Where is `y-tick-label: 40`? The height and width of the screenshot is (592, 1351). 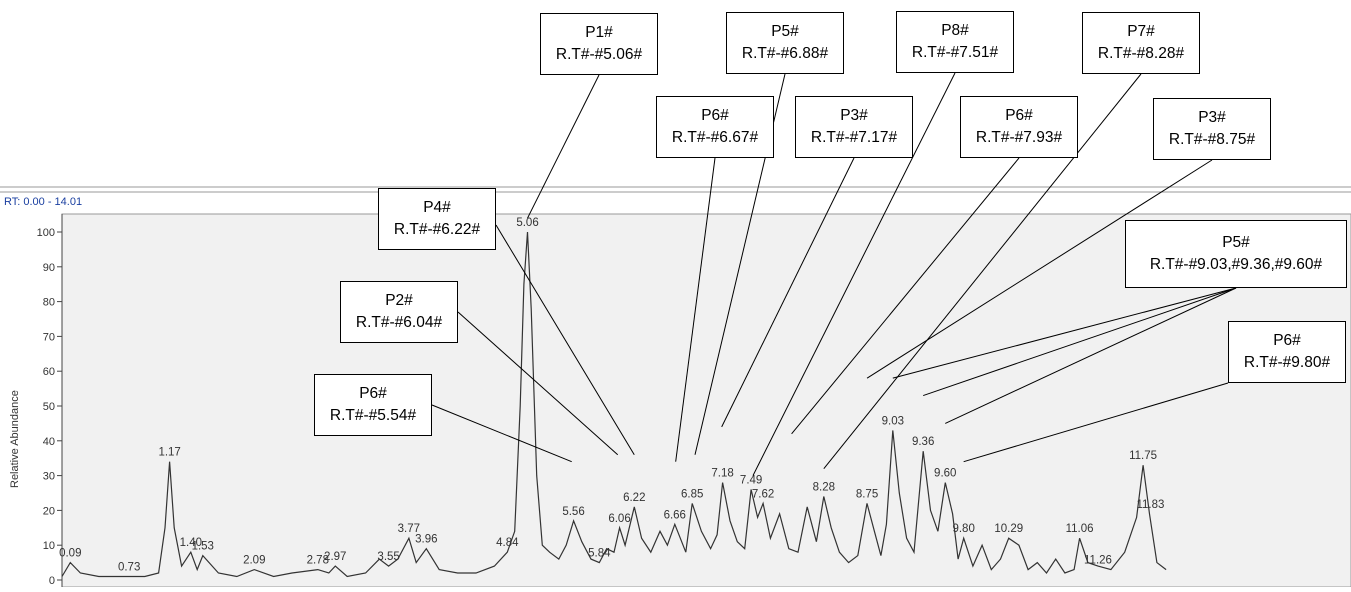 y-tick-label: 40 is located at coordinates (49, 442).